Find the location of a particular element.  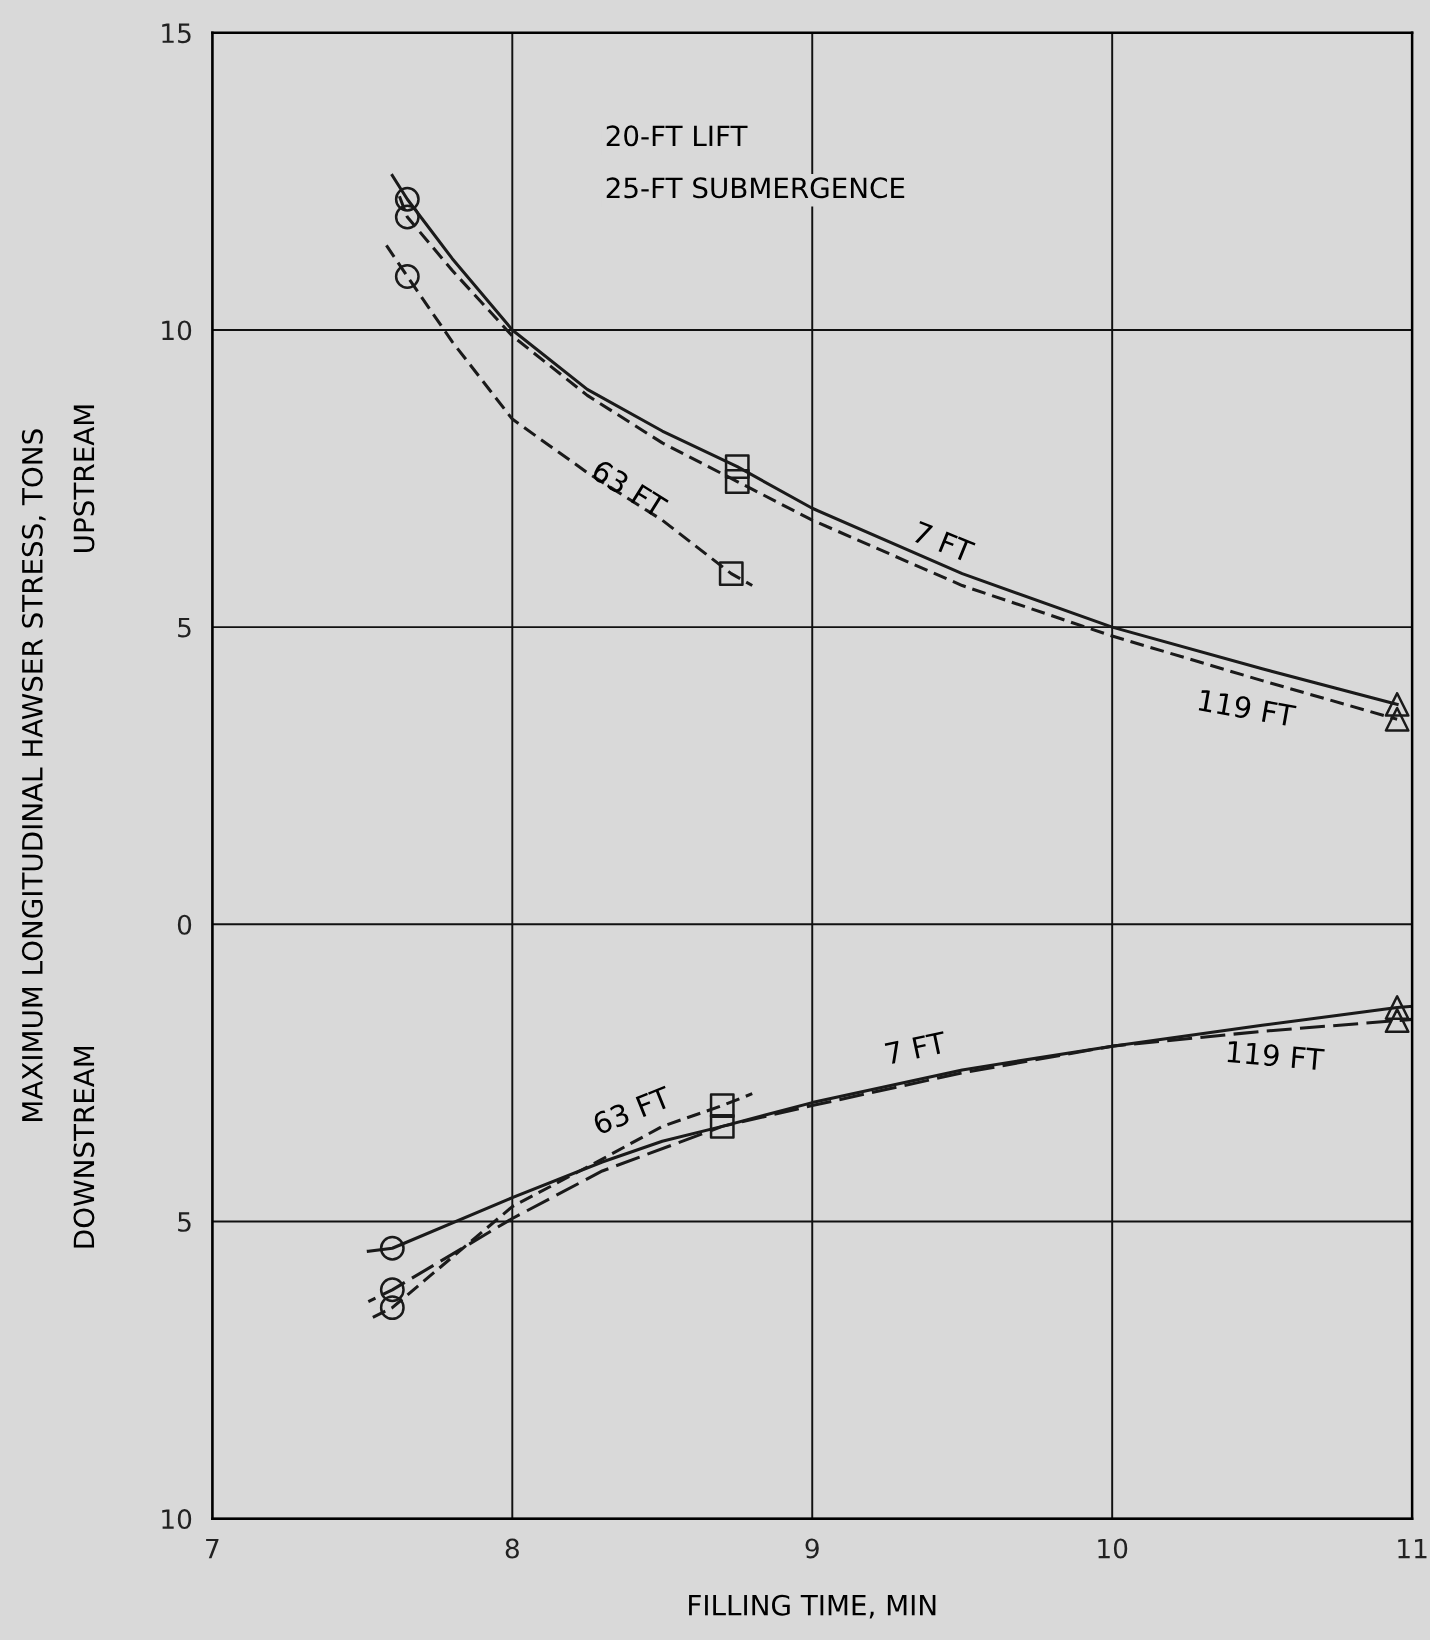

x-axis-title: FILLING TIME, MIN is located at coordinates (812, 1606).